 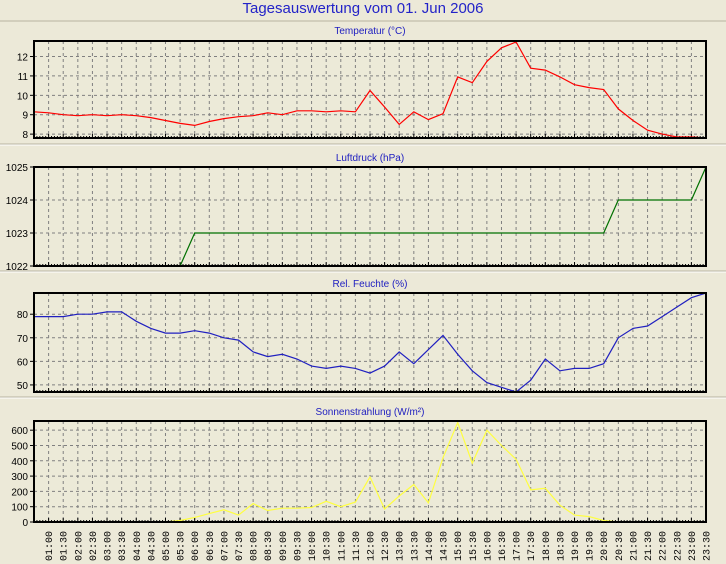 What do you see at coordinates (342, 546) in the screenshot?
I see `x-tick-label: 11:00` at bounding box center [342, 546].